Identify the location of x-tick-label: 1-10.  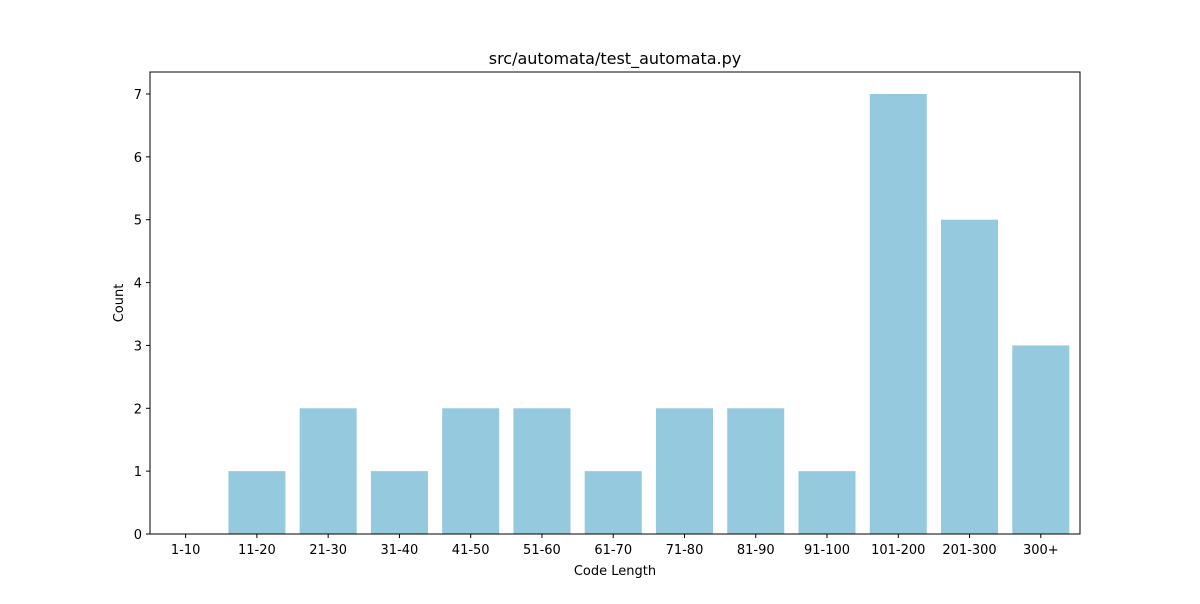
(186, 550).